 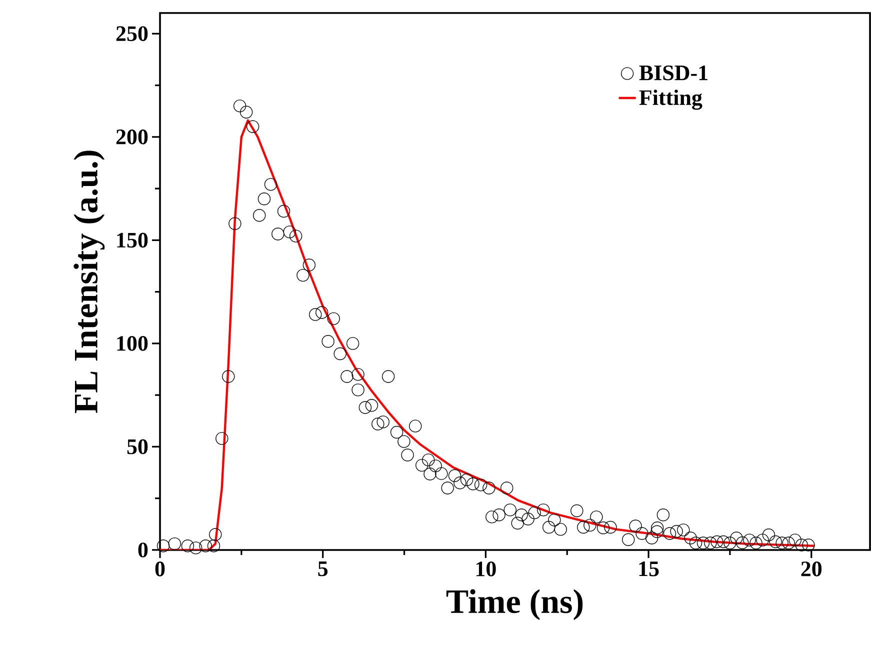 I want to click on y-tick-label: 50, so click(x=137, y=446).